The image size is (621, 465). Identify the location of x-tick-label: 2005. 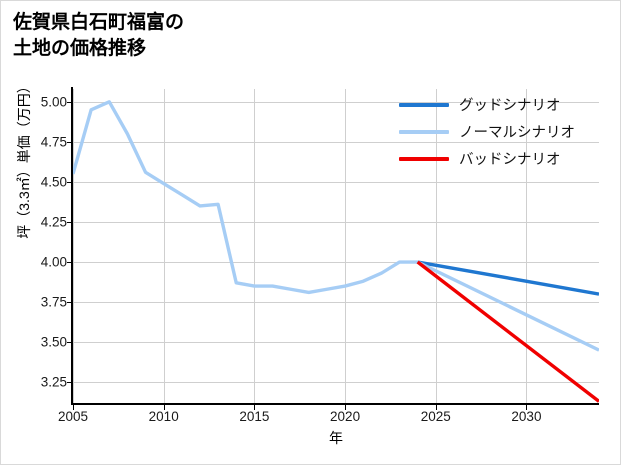
(73, 416).